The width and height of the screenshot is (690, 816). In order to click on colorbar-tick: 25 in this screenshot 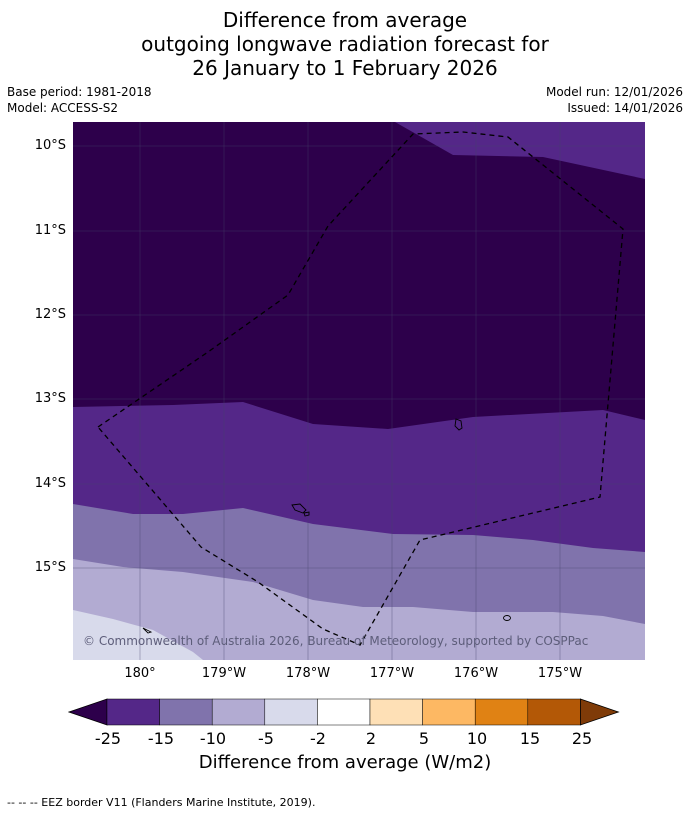, I will do `click(582, 738)`.